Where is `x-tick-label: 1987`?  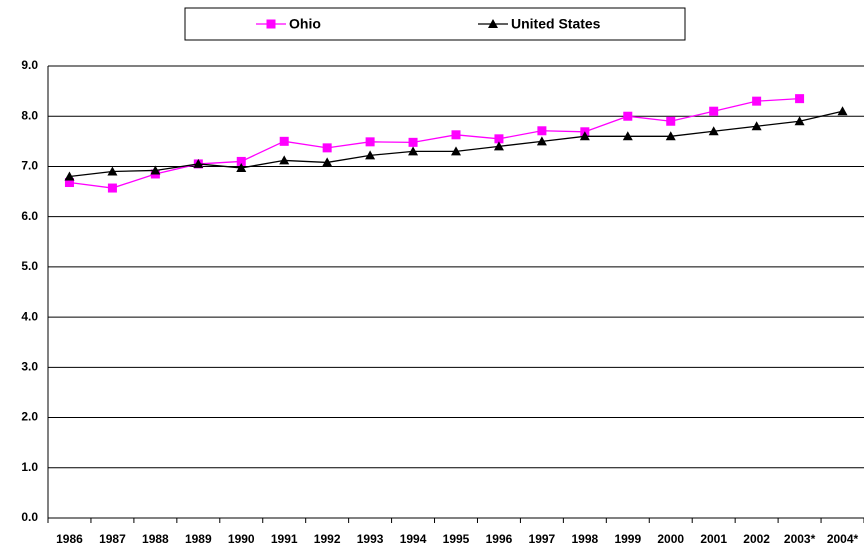
x-tick-label: 1987 is located at coordinates (112, 539).